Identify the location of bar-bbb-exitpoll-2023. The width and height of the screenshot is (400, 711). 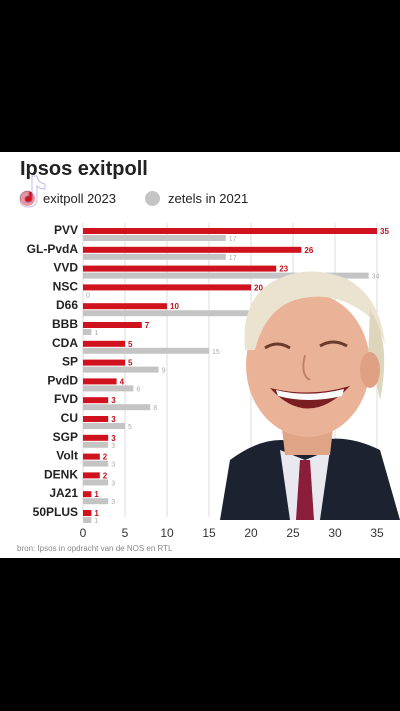
(112, 325).